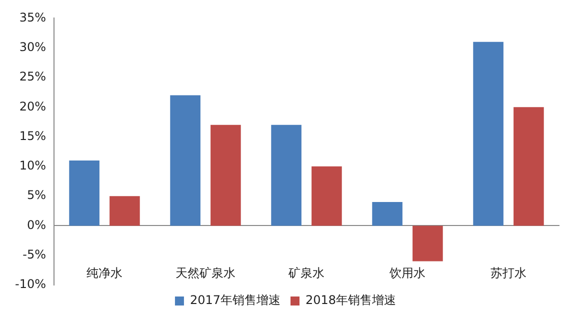 This screenshot has height=329, width=577. I want to click on y-tick-label: 15%, so click(32, 135).